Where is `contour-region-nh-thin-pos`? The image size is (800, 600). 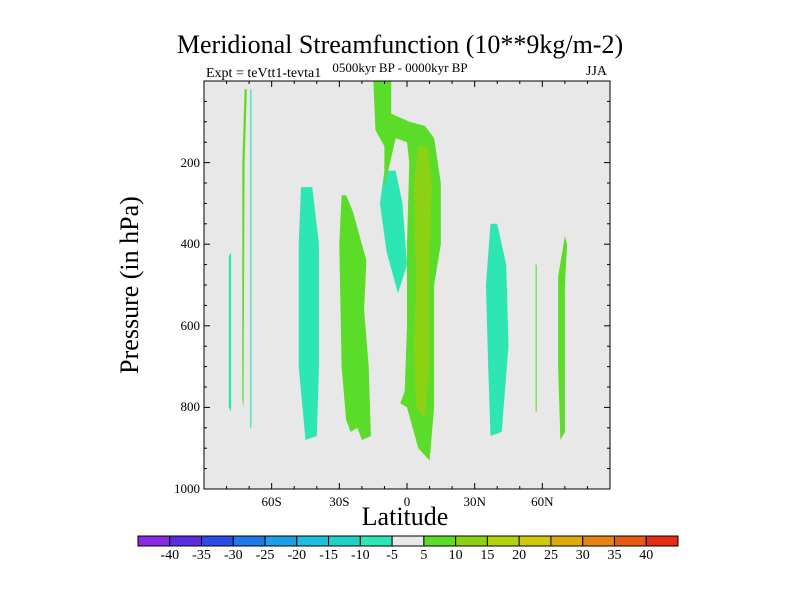 contour-region-nh-thin-pos is located at coordinates (536, 338).